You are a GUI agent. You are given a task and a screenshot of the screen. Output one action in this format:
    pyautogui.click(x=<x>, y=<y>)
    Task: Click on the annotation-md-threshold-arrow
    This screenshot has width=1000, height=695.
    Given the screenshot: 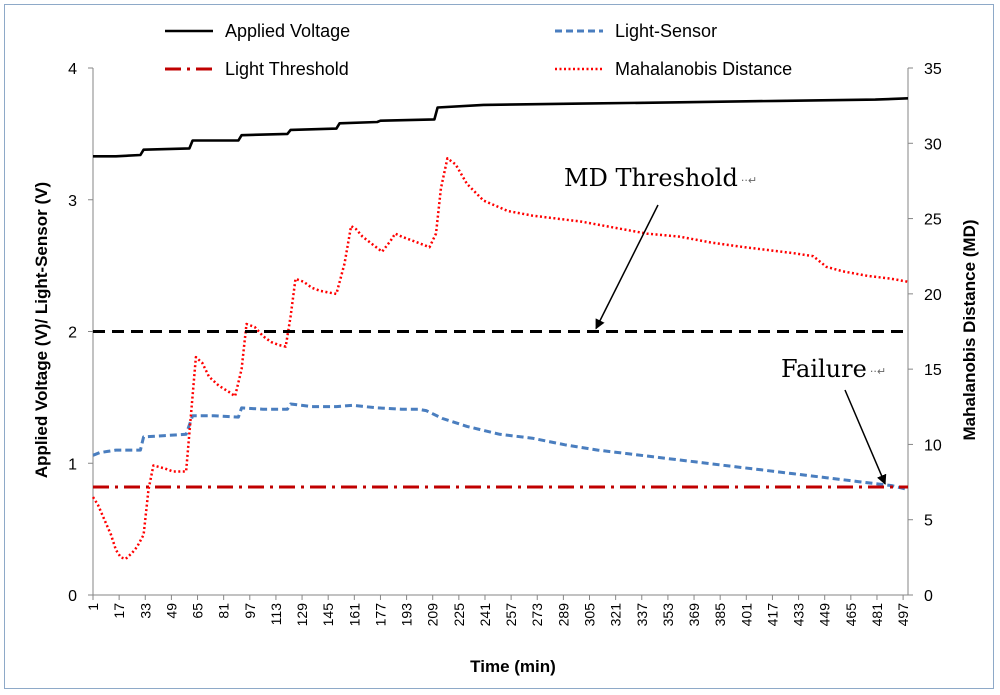 What is the action you would take?
    pyautogui.click(x=627, y=267)
    